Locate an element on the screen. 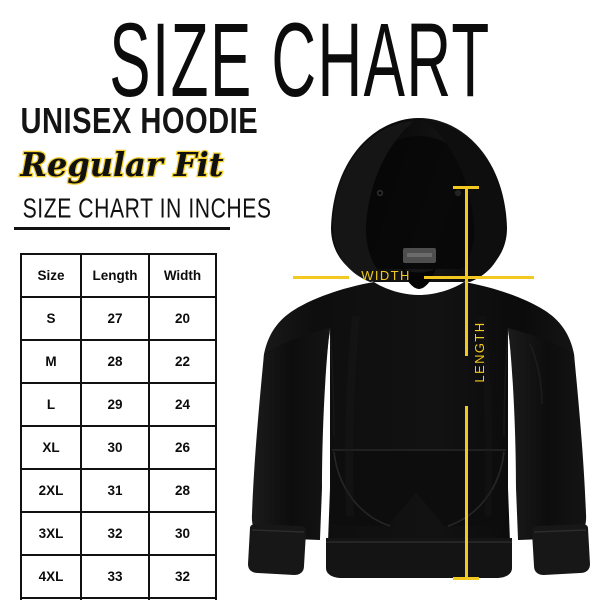  cell-size: L is located at coordinates (51, 404).